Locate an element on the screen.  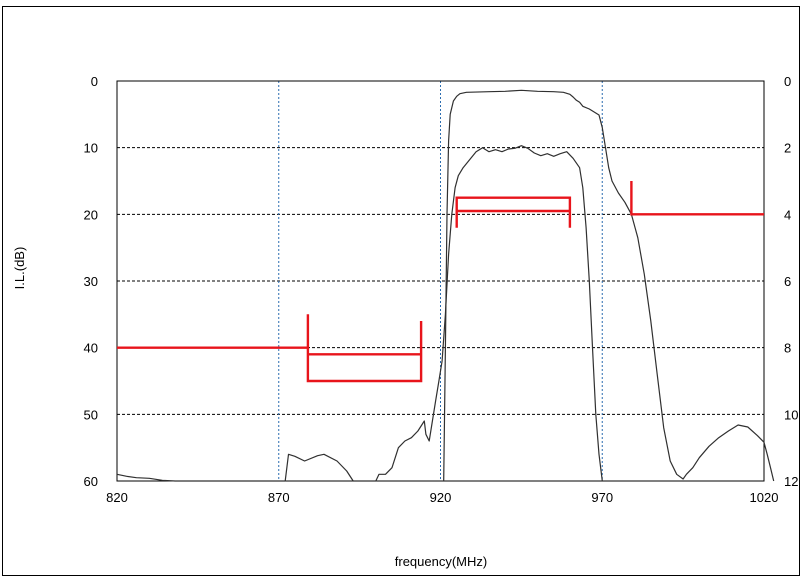
right-y-tick-label: 6 is located at coordinates (787, 281).